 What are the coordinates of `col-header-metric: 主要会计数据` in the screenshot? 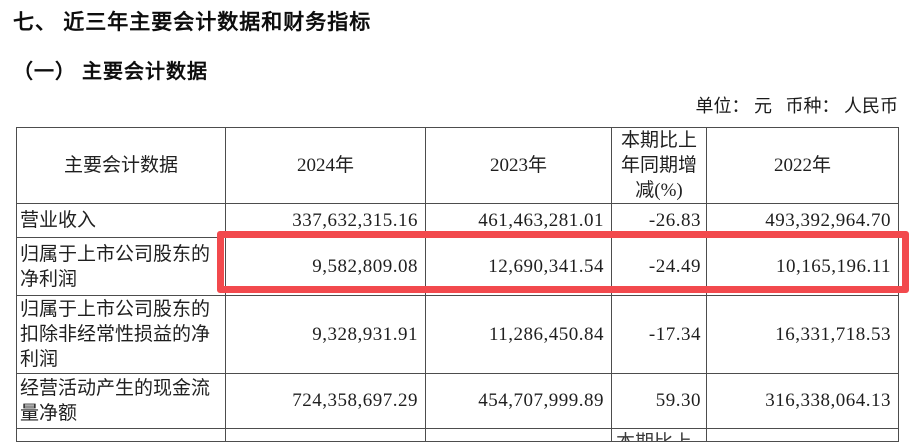 It's located at (121, 165).